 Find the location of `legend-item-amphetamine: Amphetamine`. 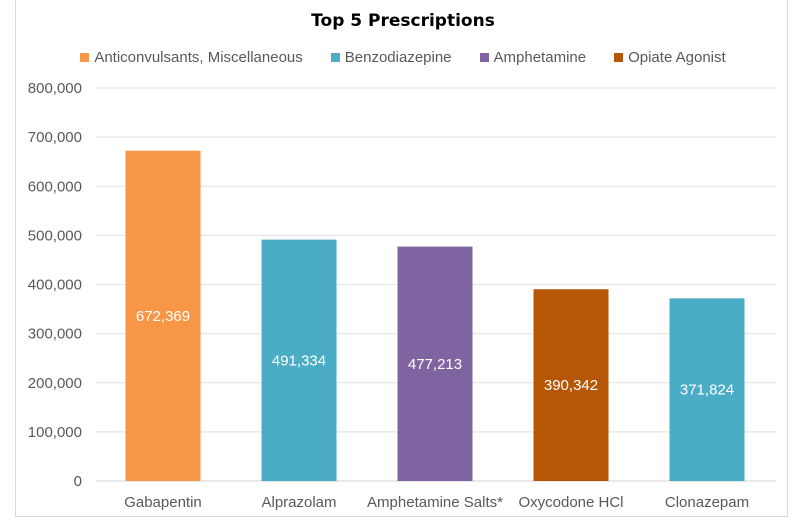

legend-item-amphetamine: Amphetamine is located at coordinates (533, 57).